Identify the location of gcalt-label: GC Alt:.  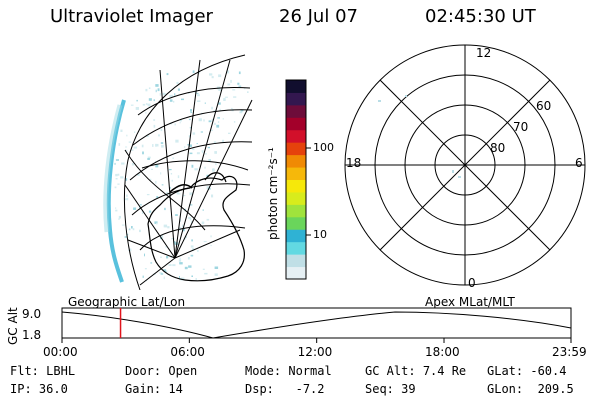
(390, 371).